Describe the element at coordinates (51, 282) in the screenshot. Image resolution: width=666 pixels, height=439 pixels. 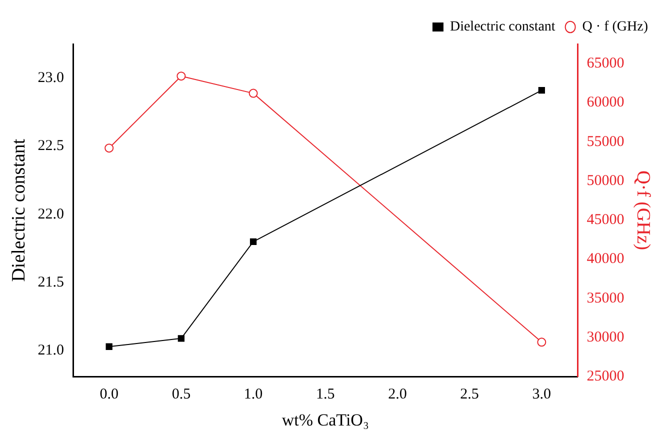
I see `y-tick-label: 21.5` at that location.